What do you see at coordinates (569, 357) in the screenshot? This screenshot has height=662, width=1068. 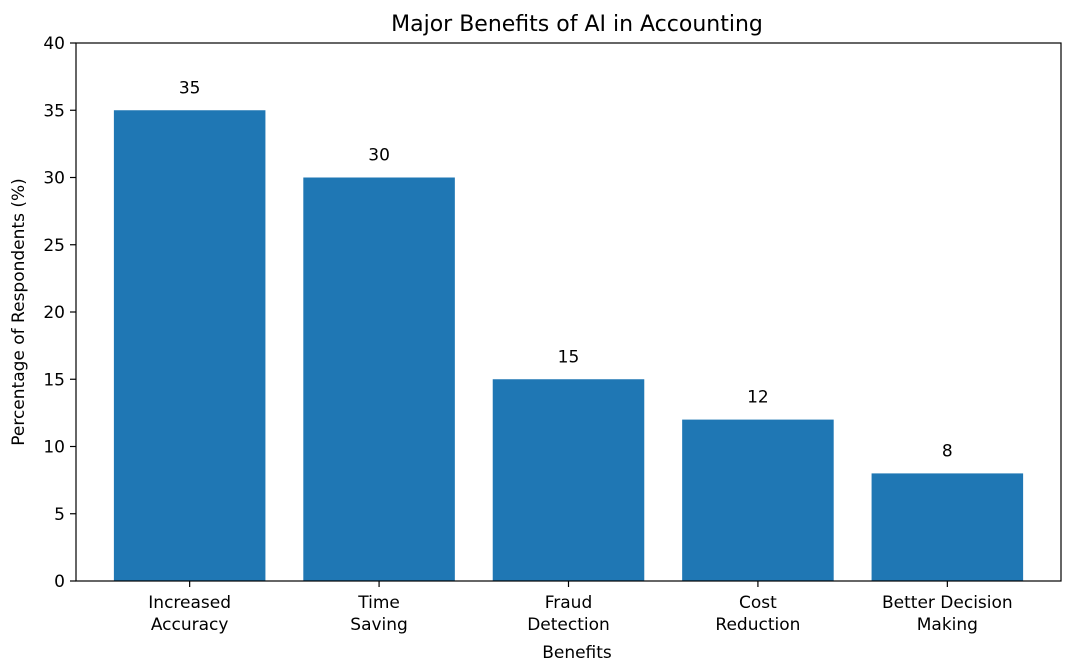 I see `data-label: 15` at bounding box center [569, 357].